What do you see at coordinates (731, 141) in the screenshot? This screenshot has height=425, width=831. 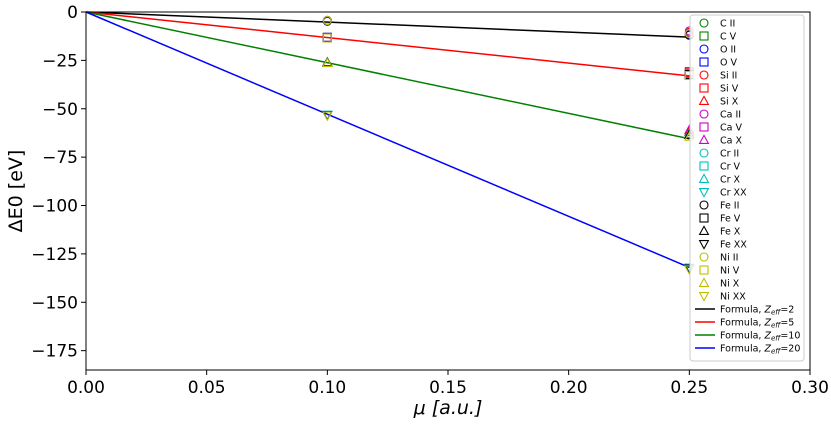 I see `legend-label: Ca X` at bounding box center [731, 141].